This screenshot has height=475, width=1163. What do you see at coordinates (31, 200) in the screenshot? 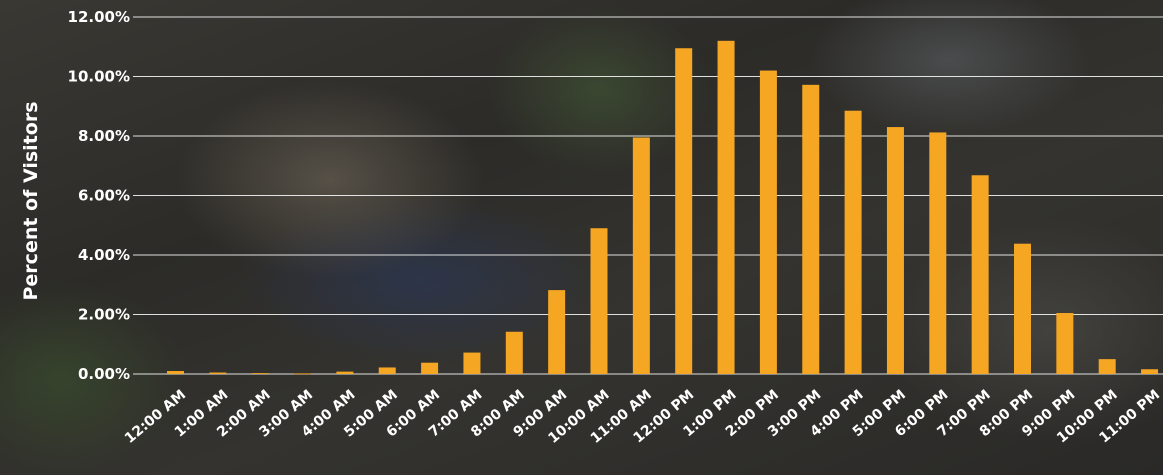
I see `y-axis-label: Percent of Visitors` at bounding box center [31, 200].